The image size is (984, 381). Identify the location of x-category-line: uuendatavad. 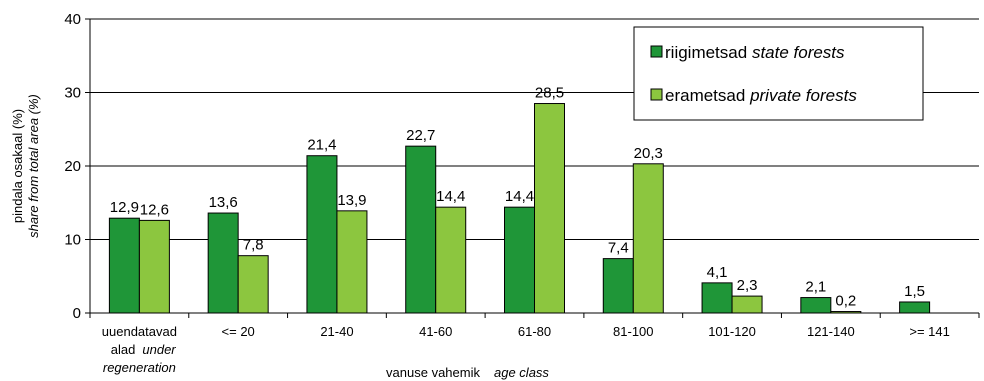
(139, 331).